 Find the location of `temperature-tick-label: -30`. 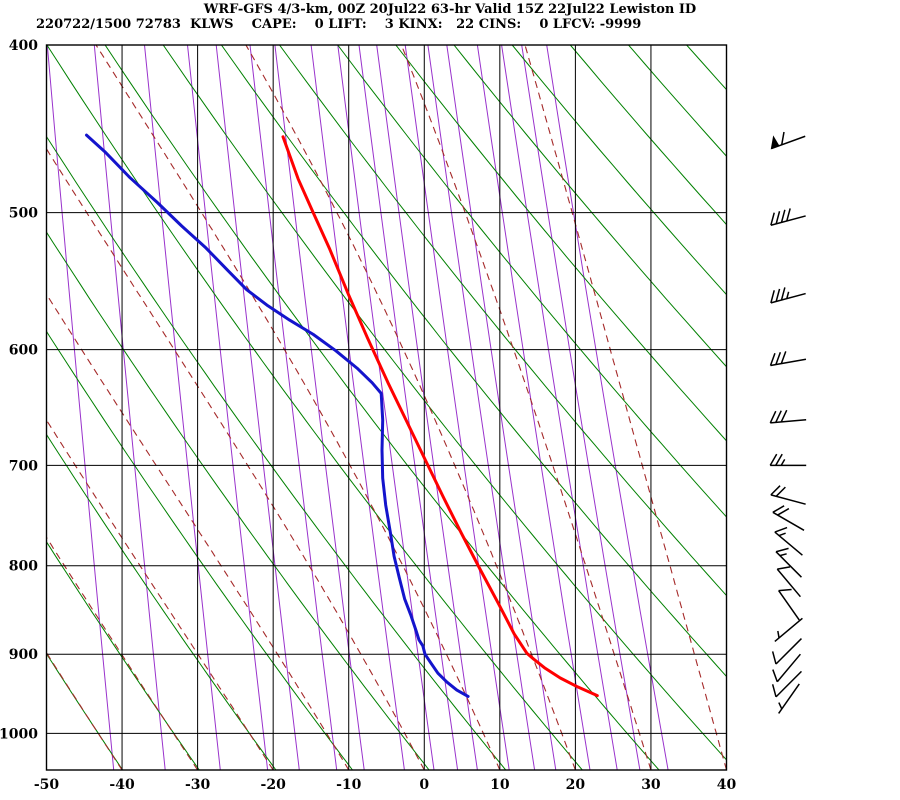

temperature-tick-label: -30 is located at coordinates (198, 785).